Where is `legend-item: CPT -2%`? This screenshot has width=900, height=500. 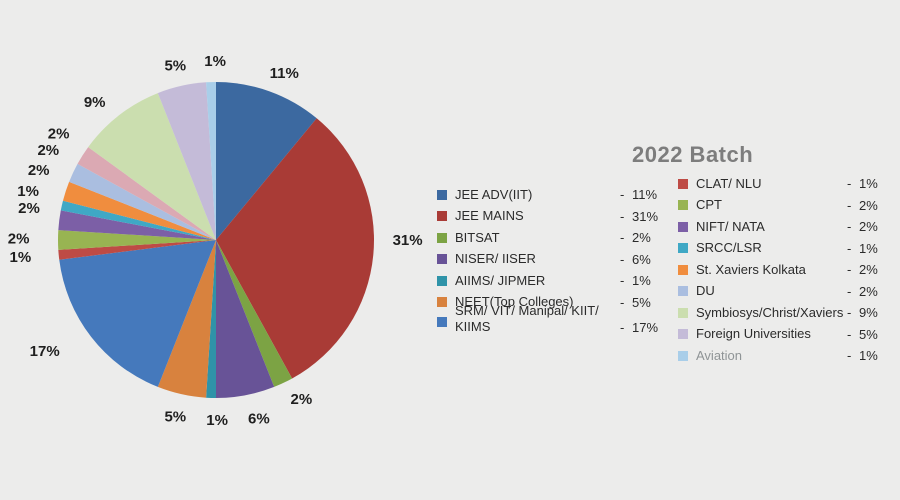 legend-item: CPT -2% is located at coordinates (785, 206).